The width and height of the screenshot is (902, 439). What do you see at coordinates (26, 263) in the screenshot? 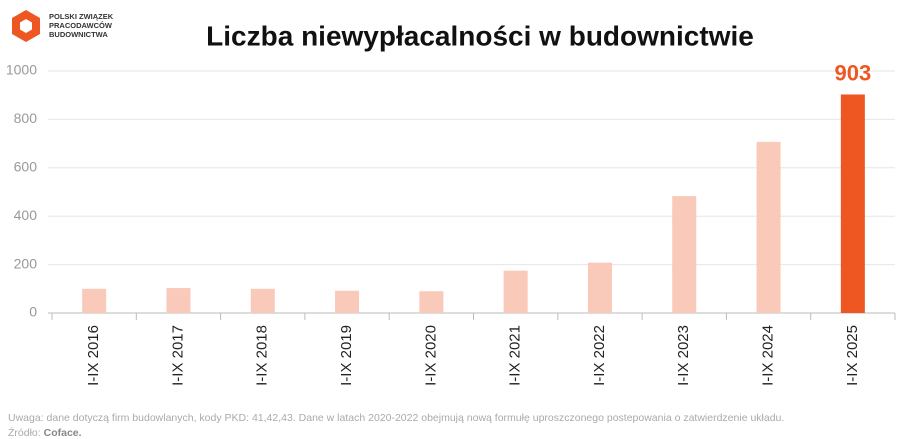
I see `y-tick-label: 200` at bounding box center [26, 263].